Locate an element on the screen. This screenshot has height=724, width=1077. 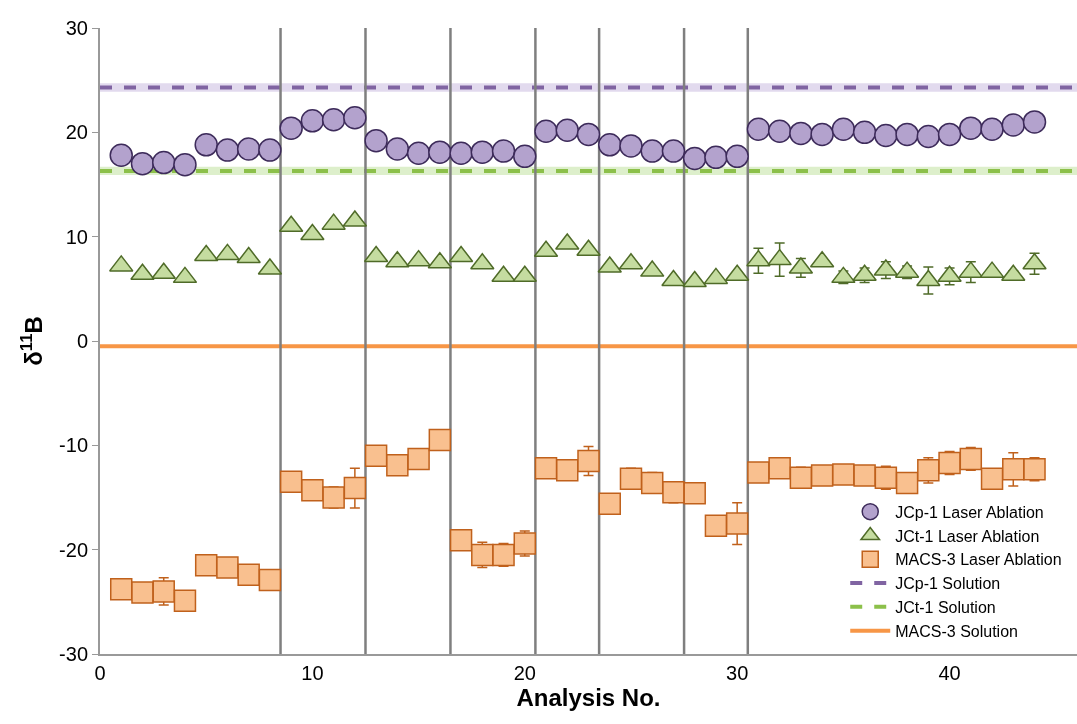
x-tick-label: 30 is located at coordinates (737, 673).